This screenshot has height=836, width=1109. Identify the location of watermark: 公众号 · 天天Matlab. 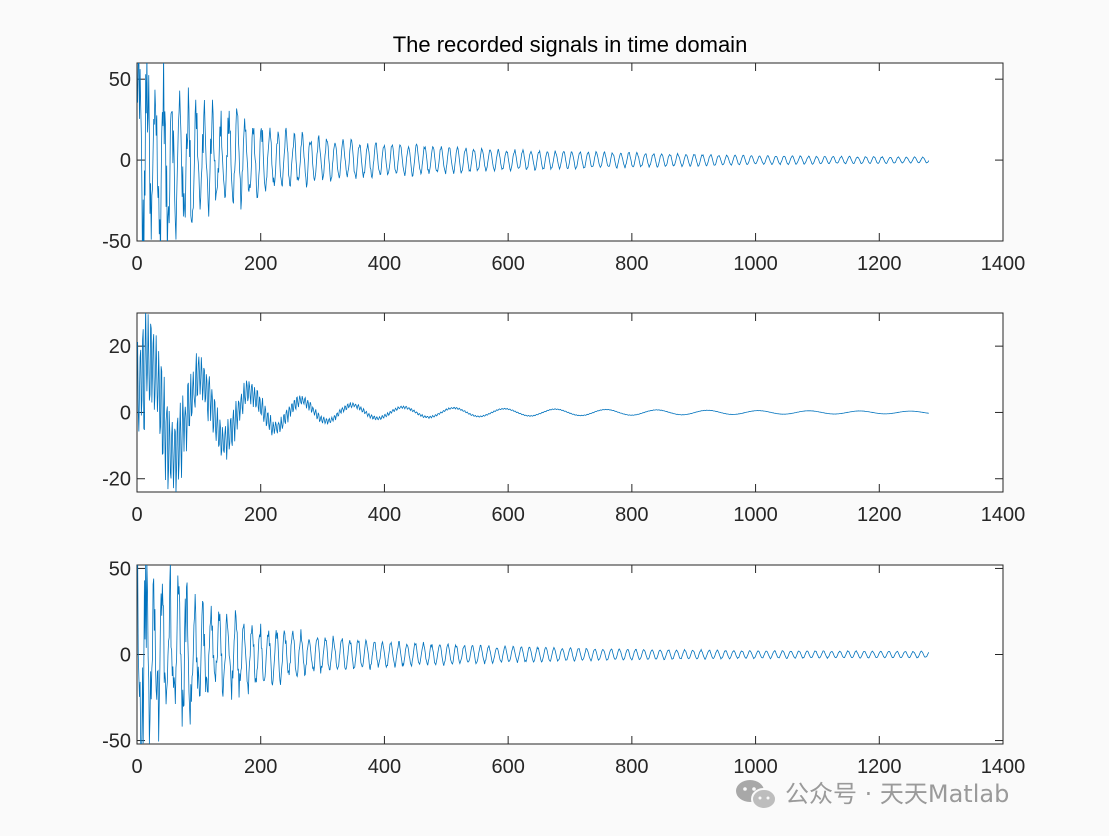
(872, 795).